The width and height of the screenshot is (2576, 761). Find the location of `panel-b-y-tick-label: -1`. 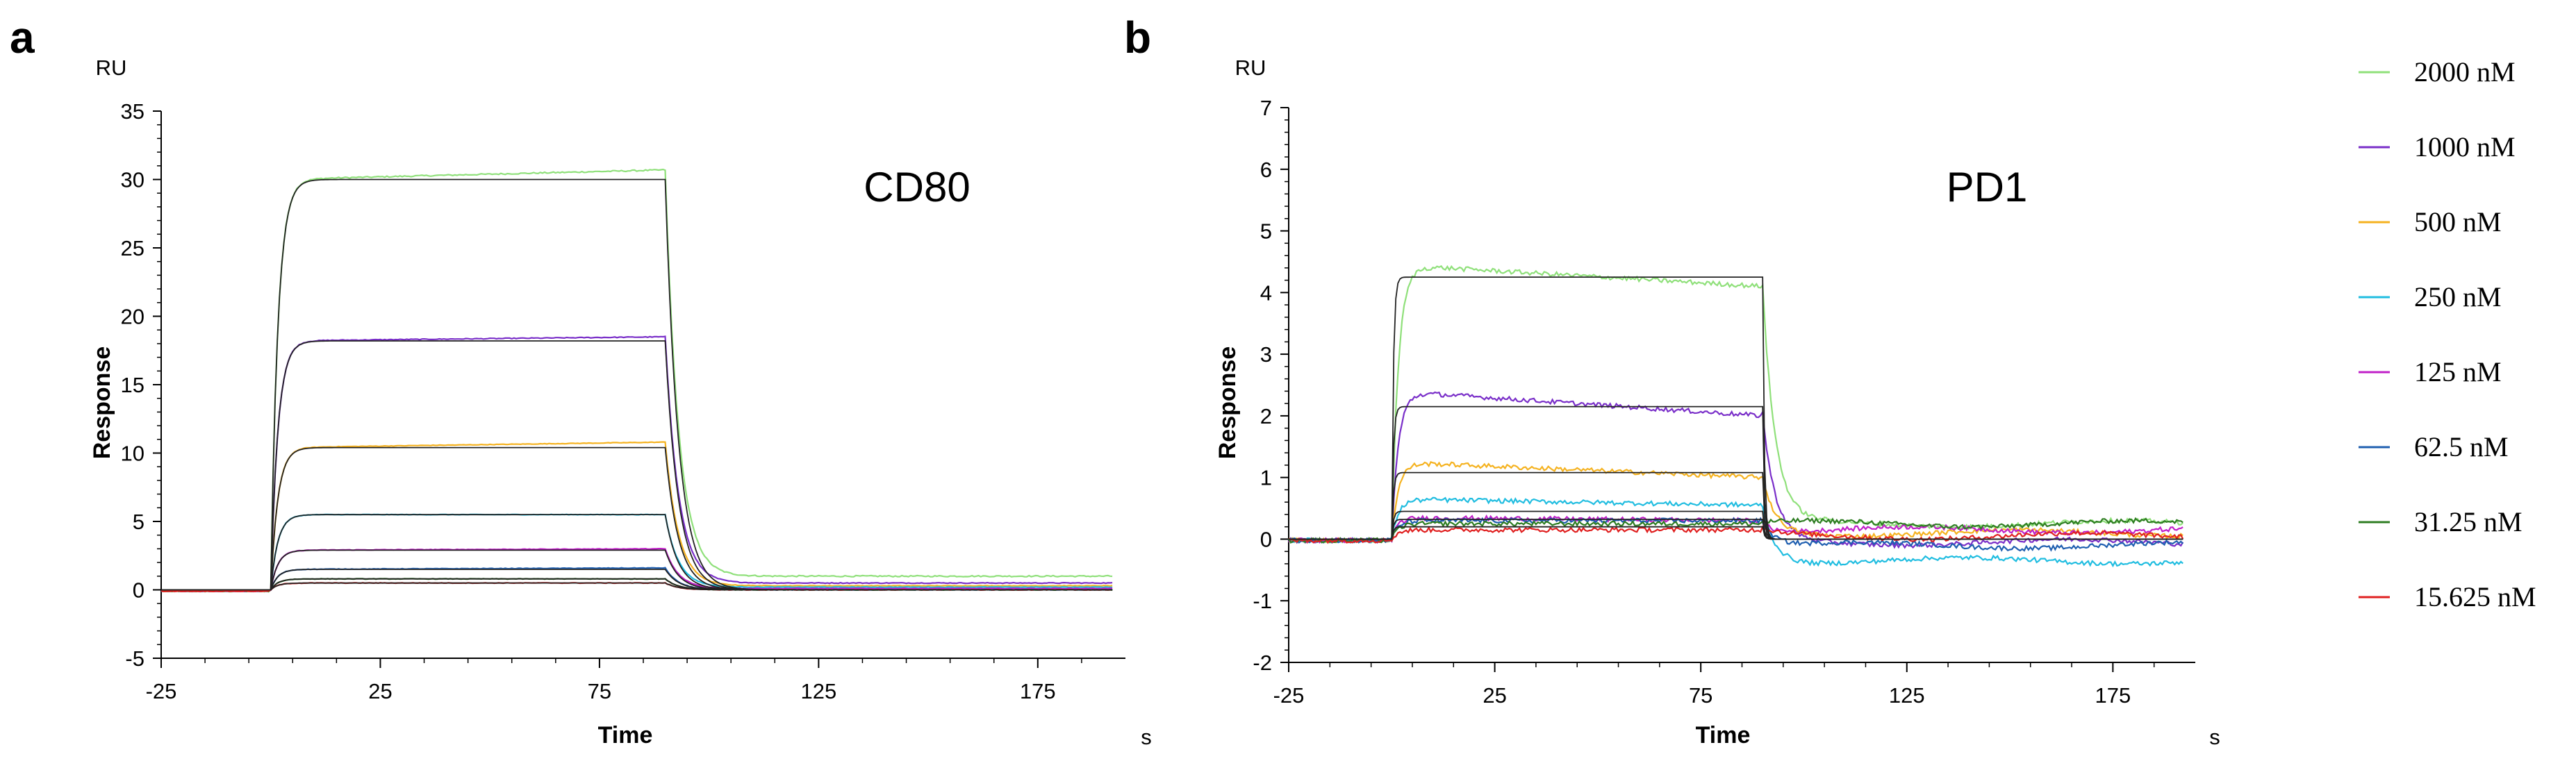

panel-b-y-tick-label: -1 is located at coordinates (1263, 601).